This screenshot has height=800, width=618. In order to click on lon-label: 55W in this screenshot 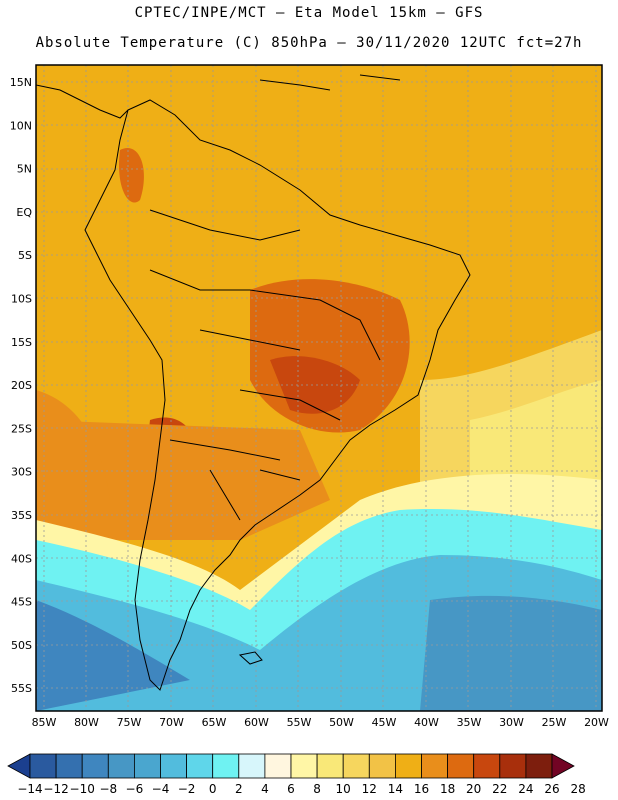, I will do `click(299, 722)`.